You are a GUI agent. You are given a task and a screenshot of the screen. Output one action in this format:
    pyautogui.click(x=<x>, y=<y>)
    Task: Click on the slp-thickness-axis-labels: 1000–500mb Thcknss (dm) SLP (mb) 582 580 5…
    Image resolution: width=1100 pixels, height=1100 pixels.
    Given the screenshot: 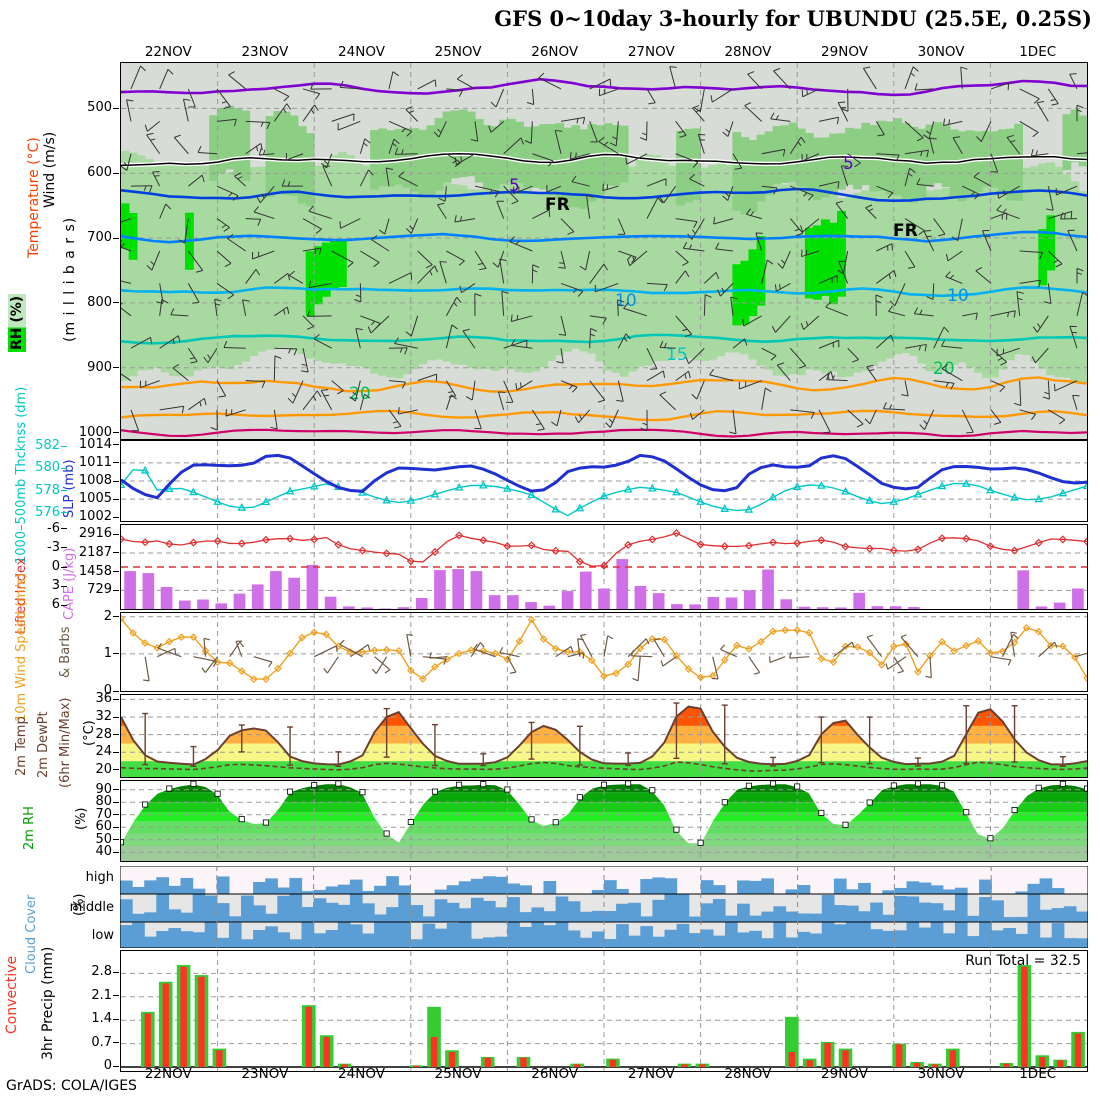 What is the action you would take?
    pyautogui.click(x=60, y=475)
    